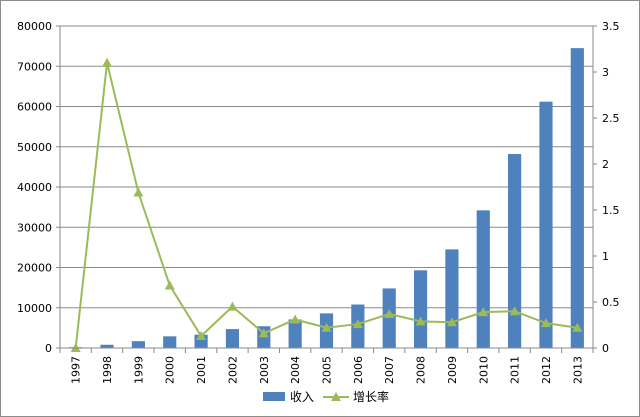 The height and width of the screenshot is (417, 640). Describe the element at coordinates (452, 370) in the screenshot. I see `x-tick-label: 2009` at that location.